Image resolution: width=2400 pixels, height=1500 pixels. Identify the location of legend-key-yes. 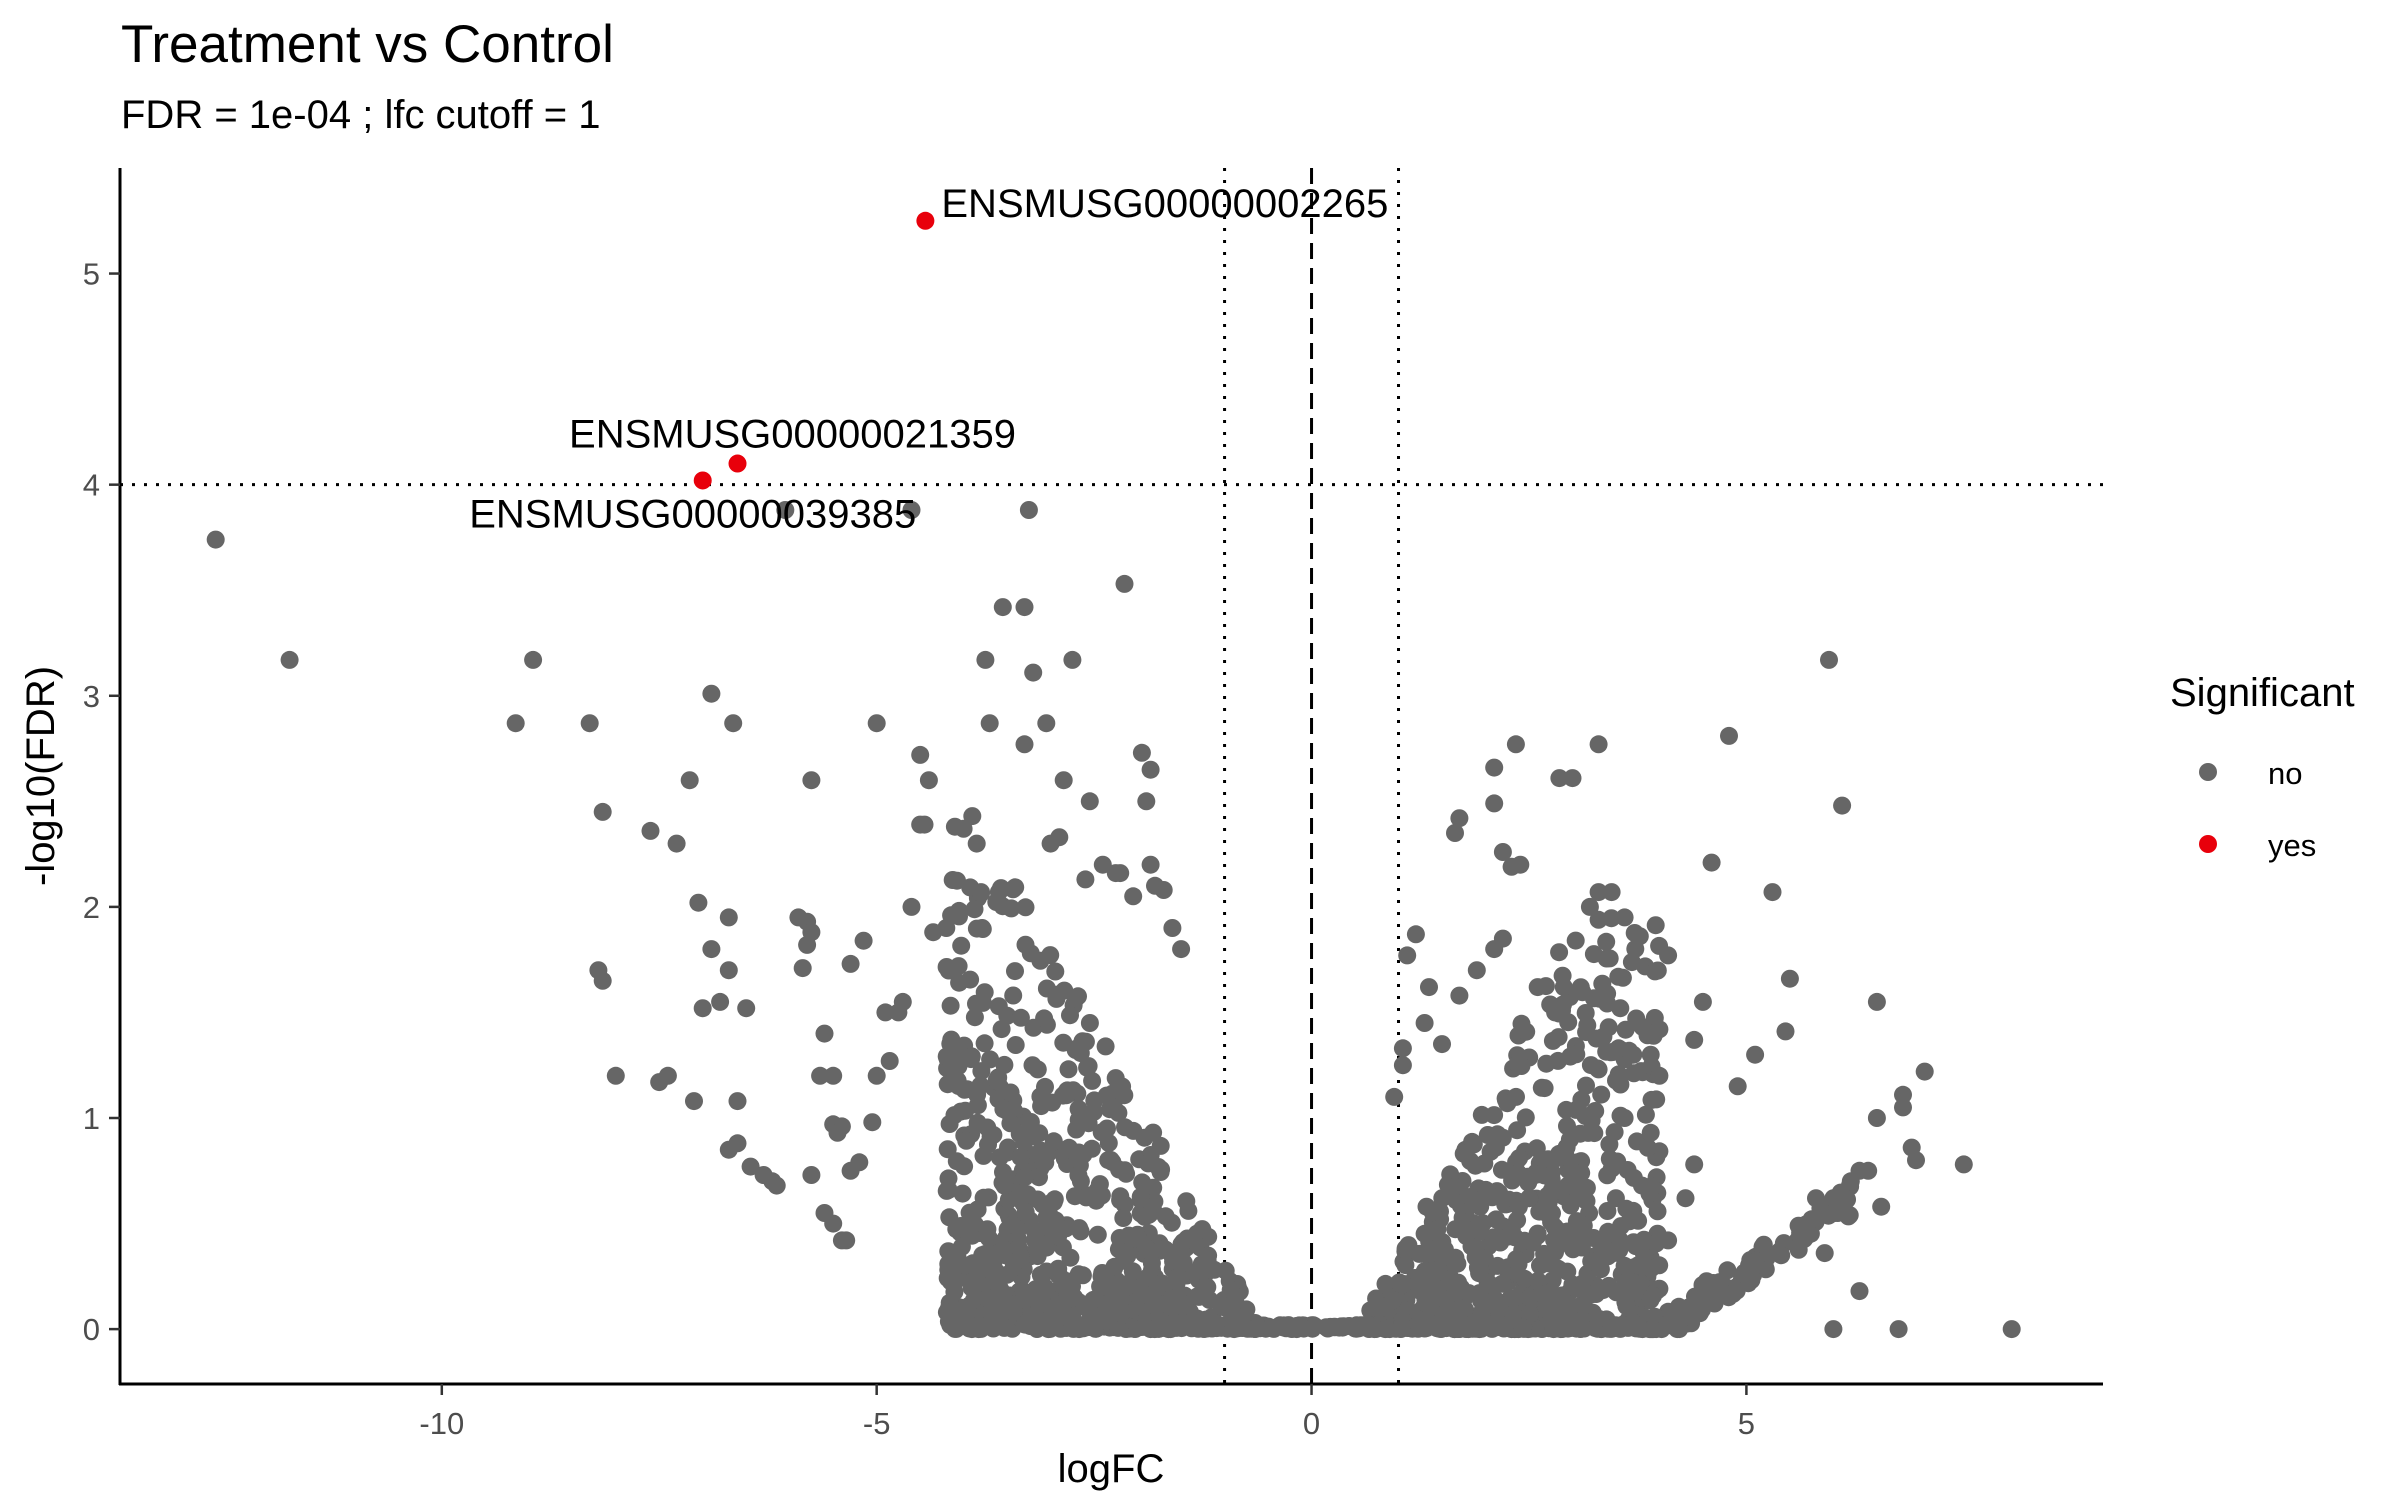
(2208, 844).